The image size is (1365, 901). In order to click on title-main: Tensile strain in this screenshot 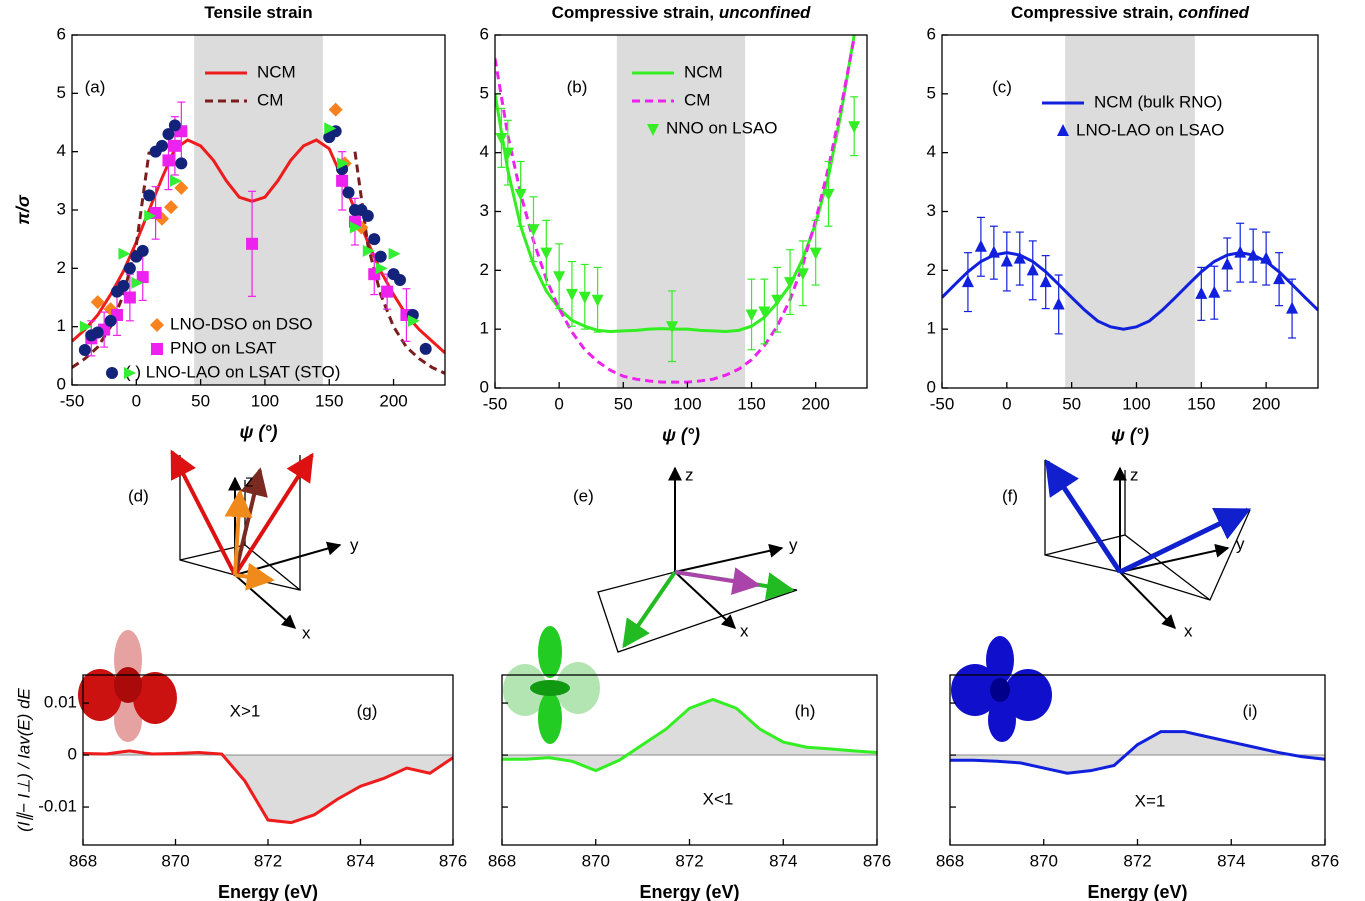, I will do `click(258, 12)`.